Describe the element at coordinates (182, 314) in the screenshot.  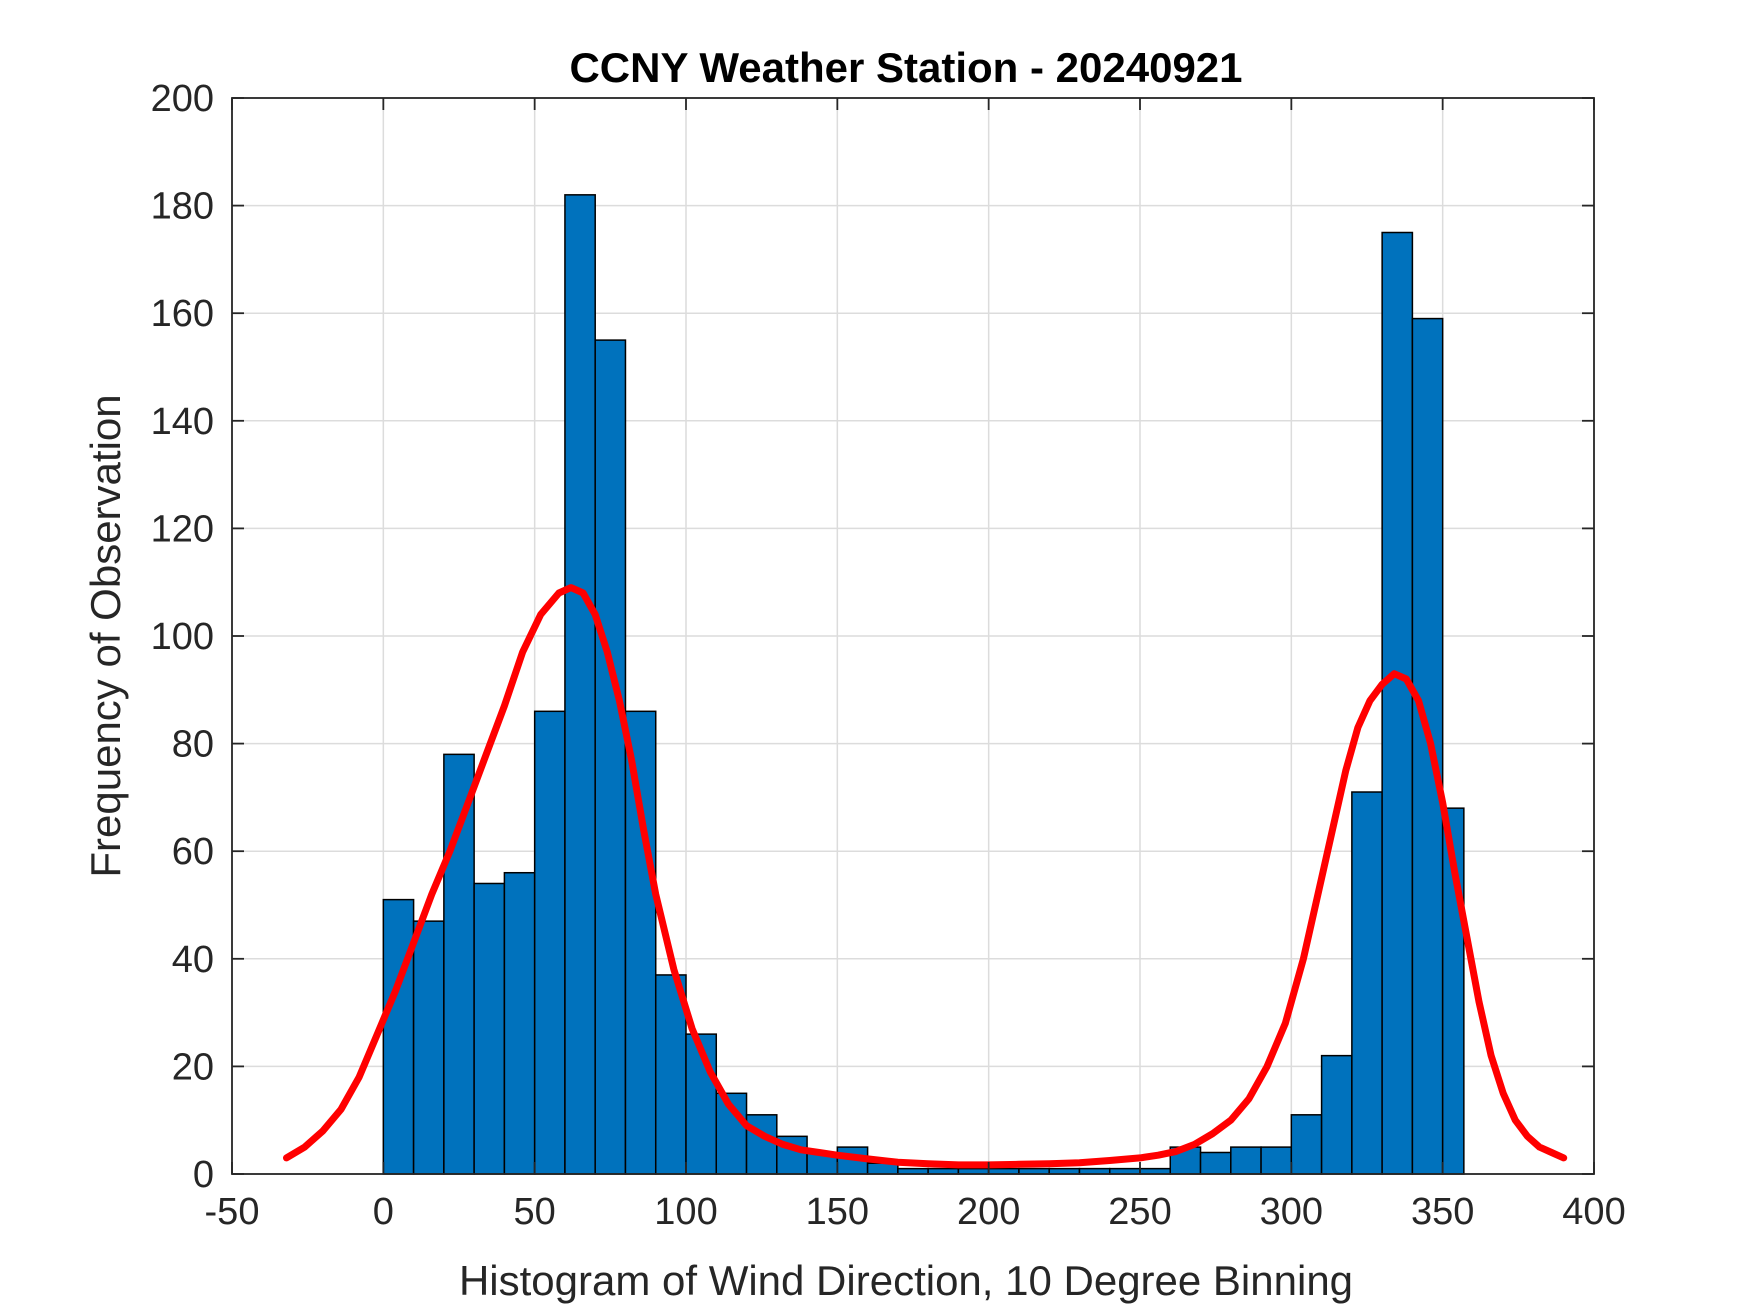
I see `y-tick-label: 160` at that location.